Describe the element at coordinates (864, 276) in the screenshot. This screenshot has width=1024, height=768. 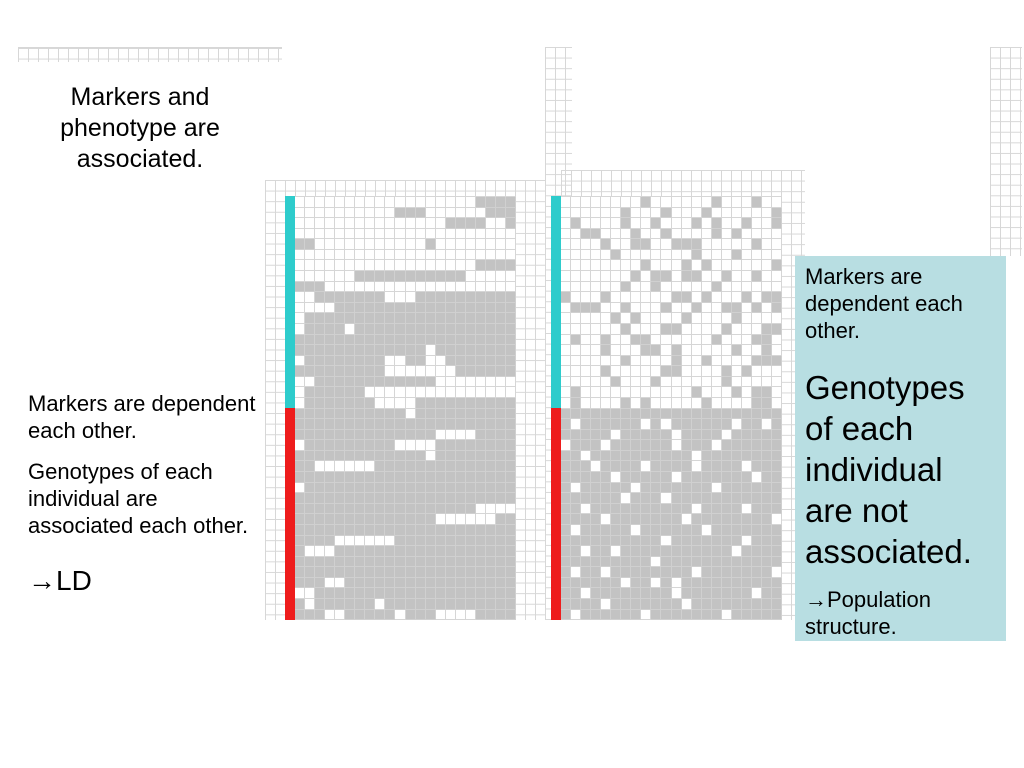
I see `box-line: Markers are` at that location.